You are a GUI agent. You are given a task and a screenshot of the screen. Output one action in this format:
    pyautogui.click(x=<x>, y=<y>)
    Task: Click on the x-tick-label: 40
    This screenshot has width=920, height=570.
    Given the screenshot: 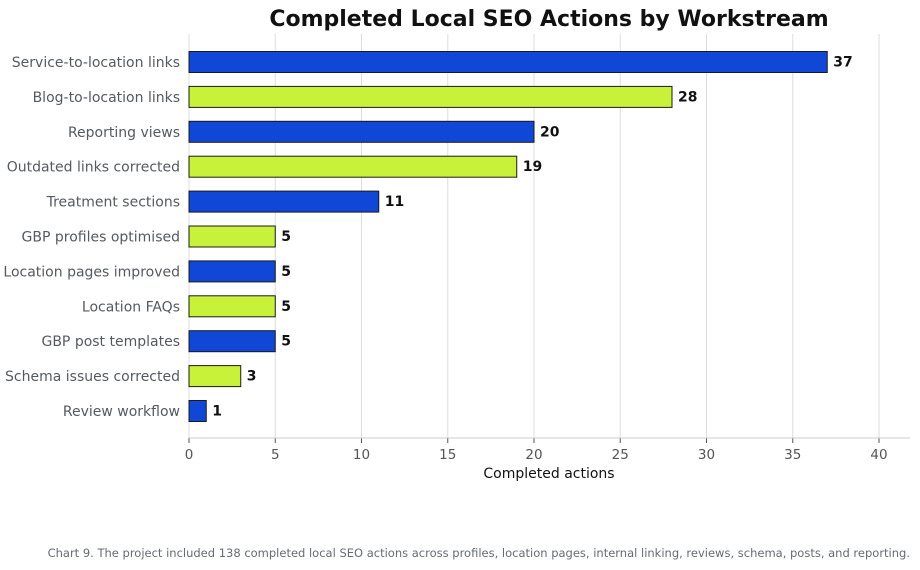 What is the action you would take?
    pyautogui.click(x=878, y=455)
    